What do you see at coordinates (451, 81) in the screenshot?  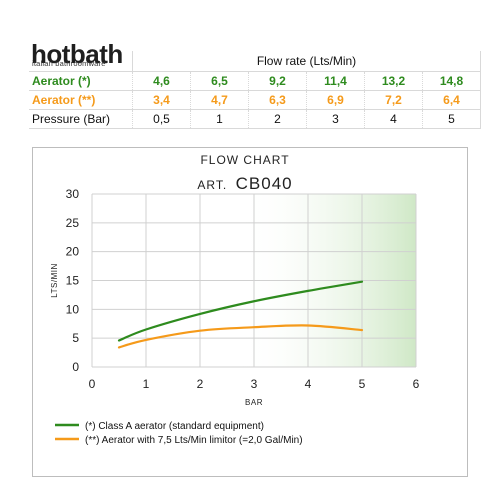 I see `table-cell: 14,8` at bounding box center [451, 81].